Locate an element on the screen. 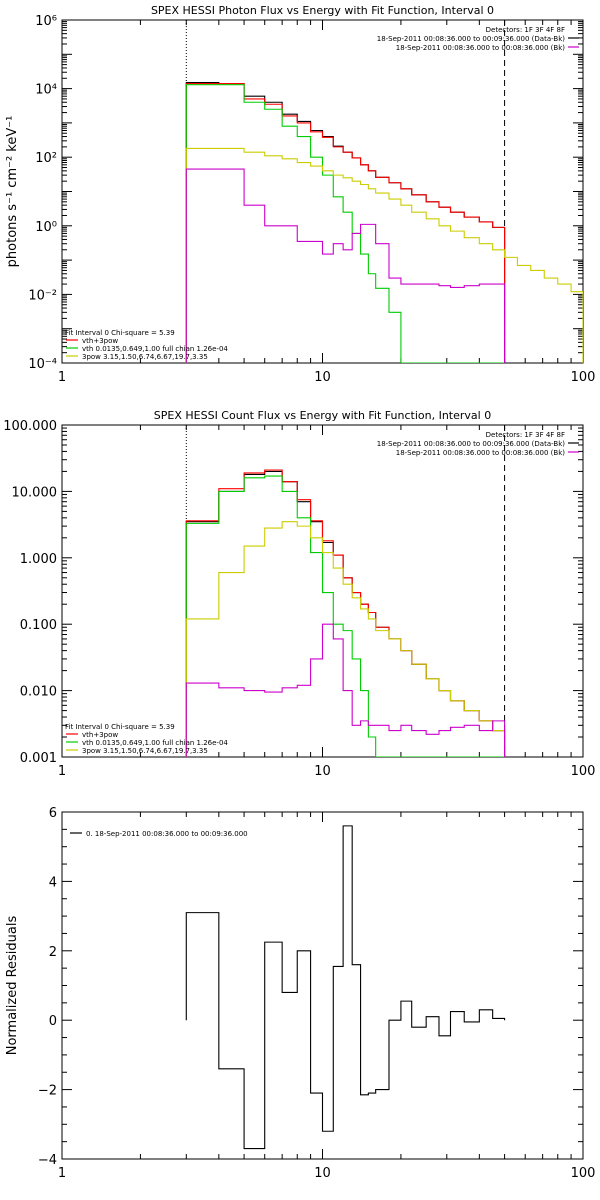 The height and width of the screenshot is (1200, 600). y-tick-label: −2 is located at coordinates (47, 1091).